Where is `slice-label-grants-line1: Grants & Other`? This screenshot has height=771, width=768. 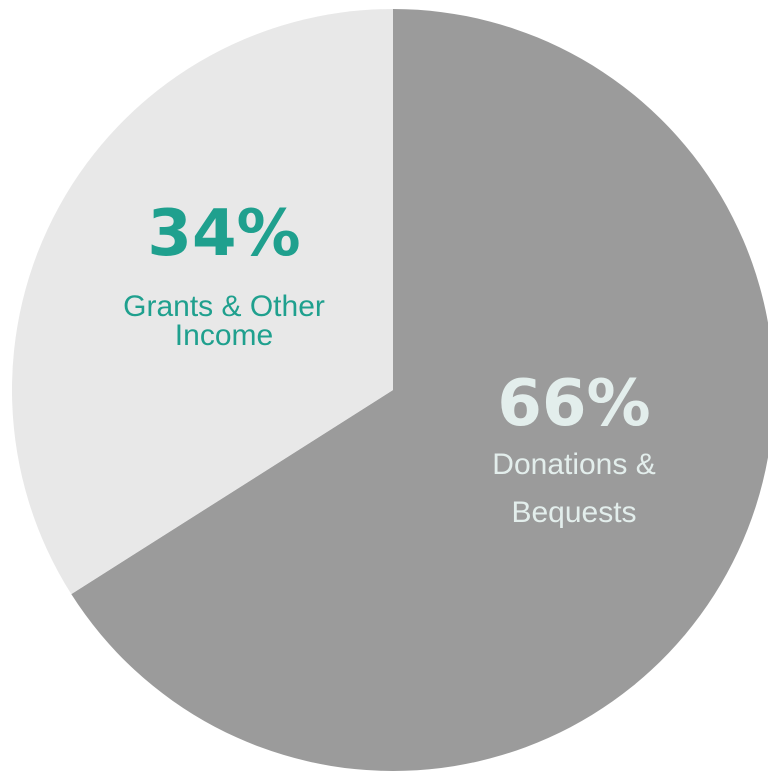 slice-label-grants-line1: Grants & Other is located at coordinates (224, 306).